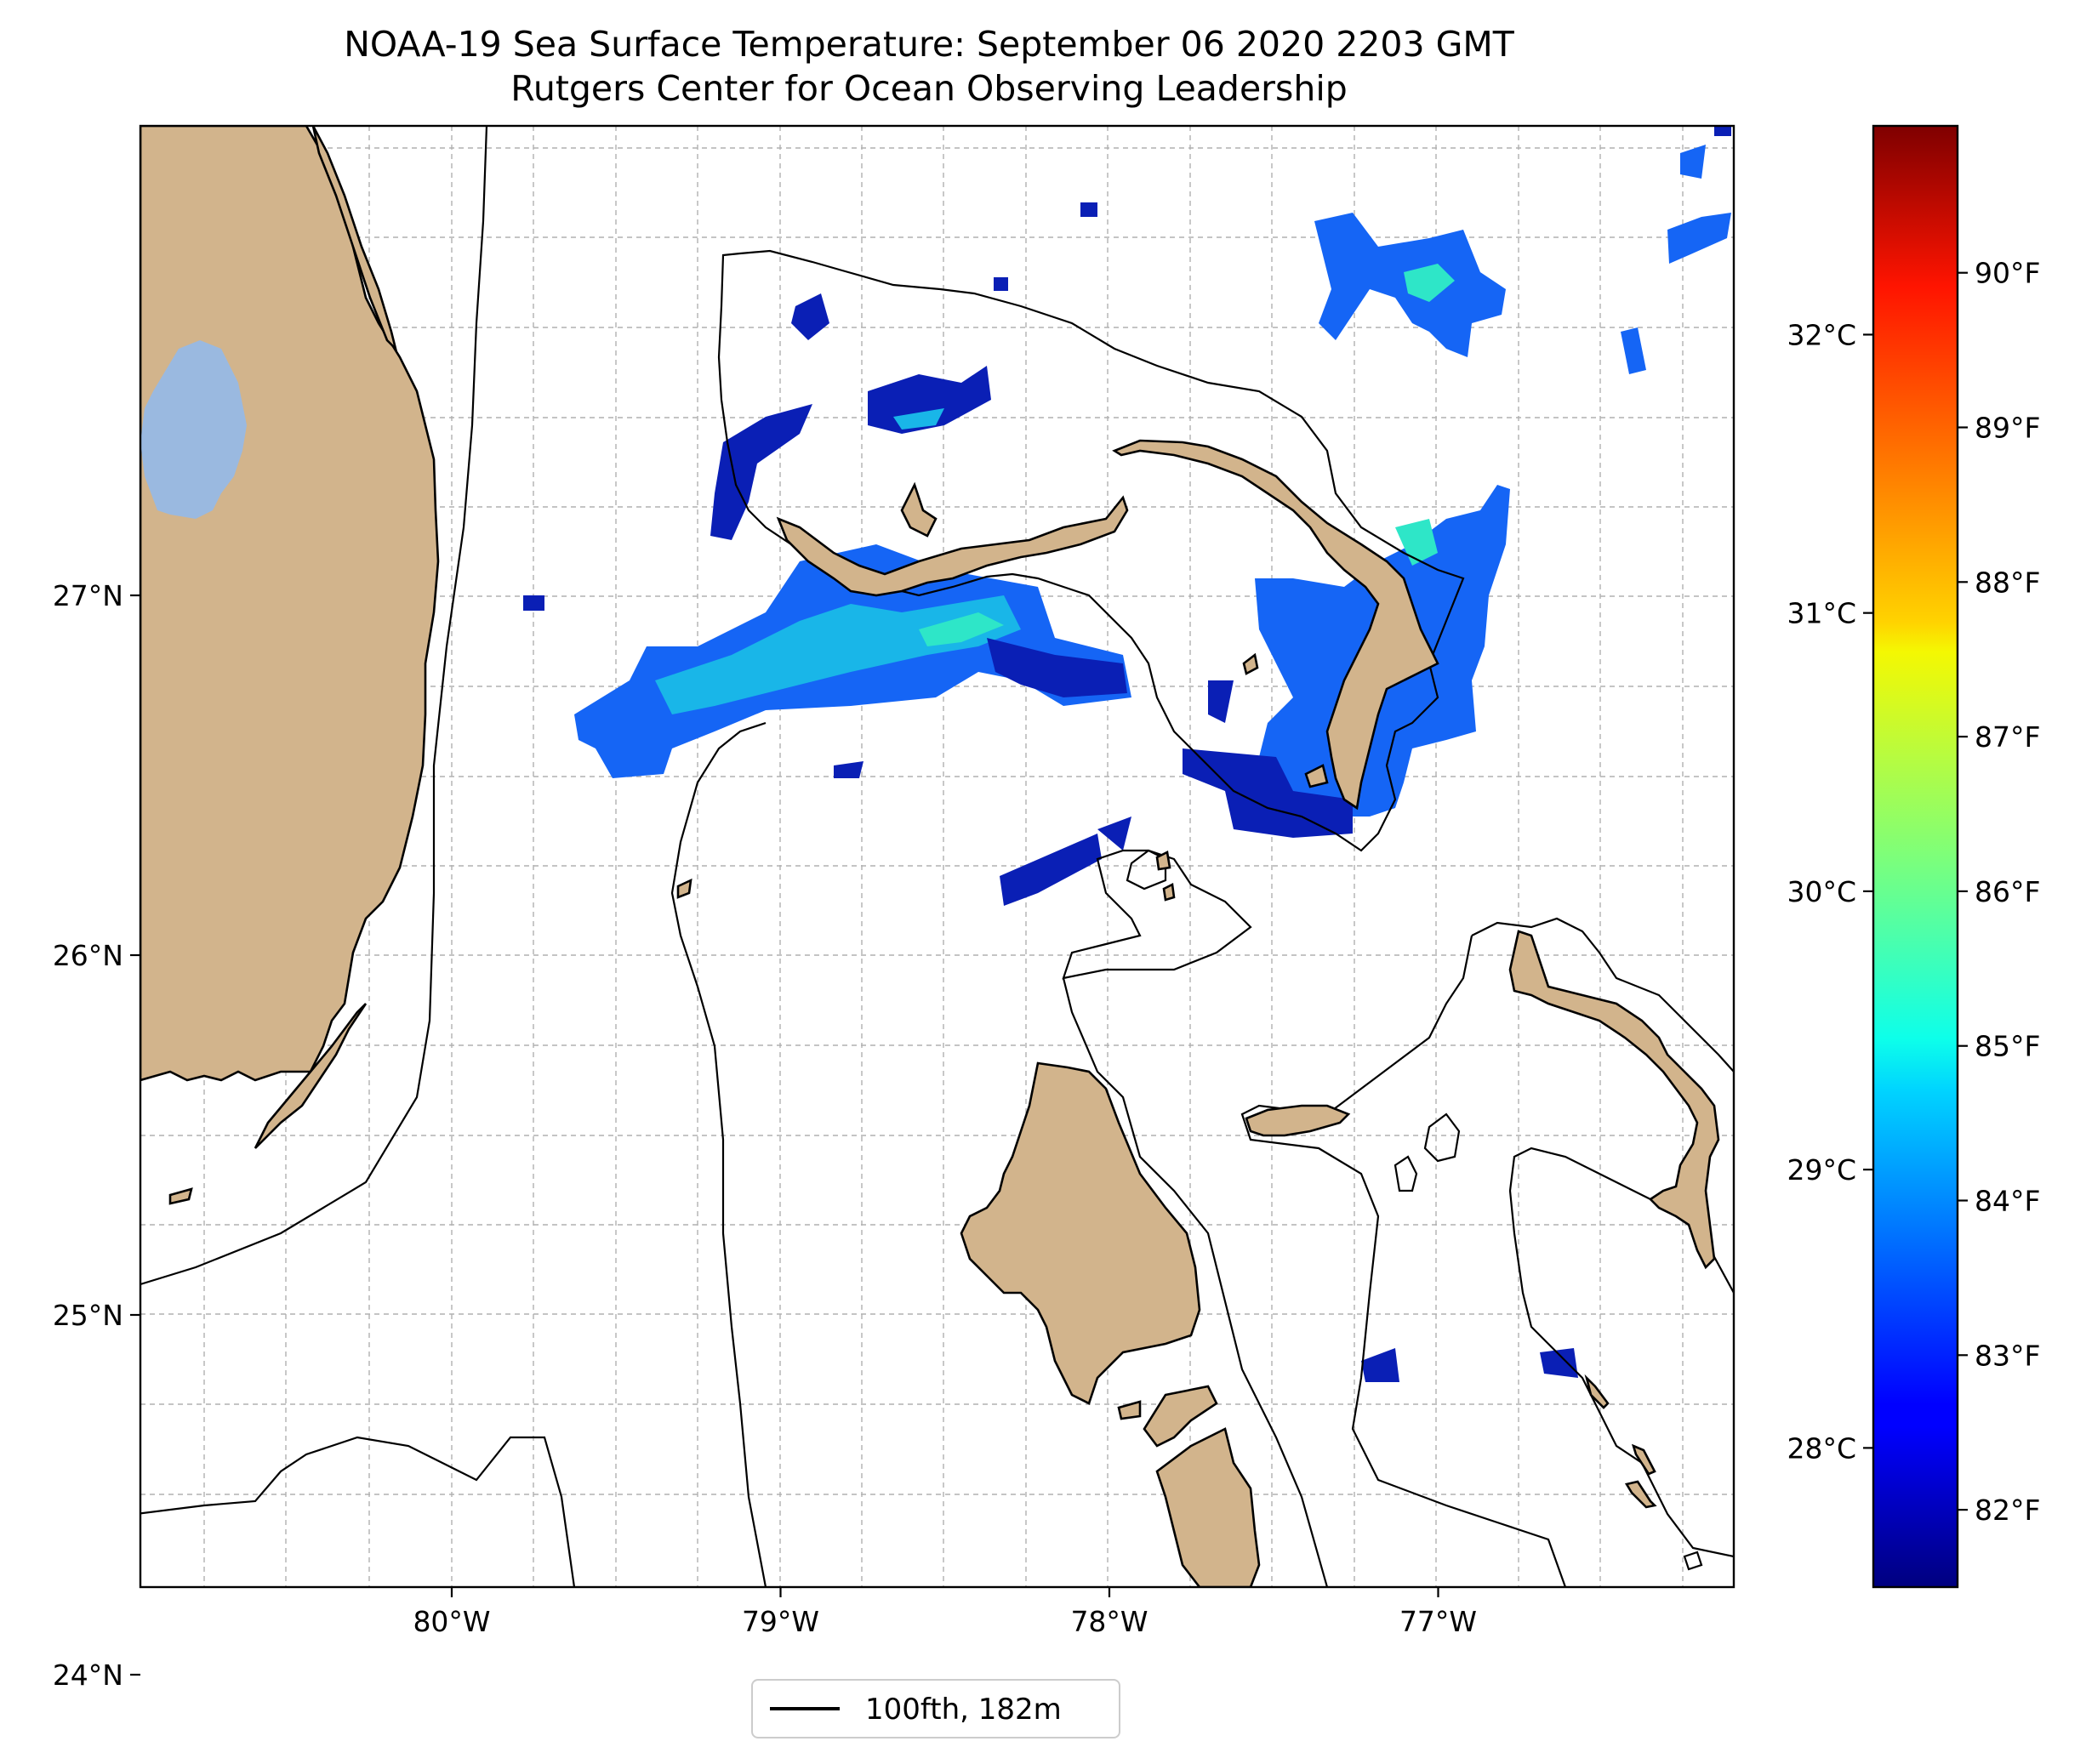 The image size is (2086, 1764). Describe the element at coordinates (781, 1621) in the screenshot. I see `lon-tick-label: 79°W` at that location.